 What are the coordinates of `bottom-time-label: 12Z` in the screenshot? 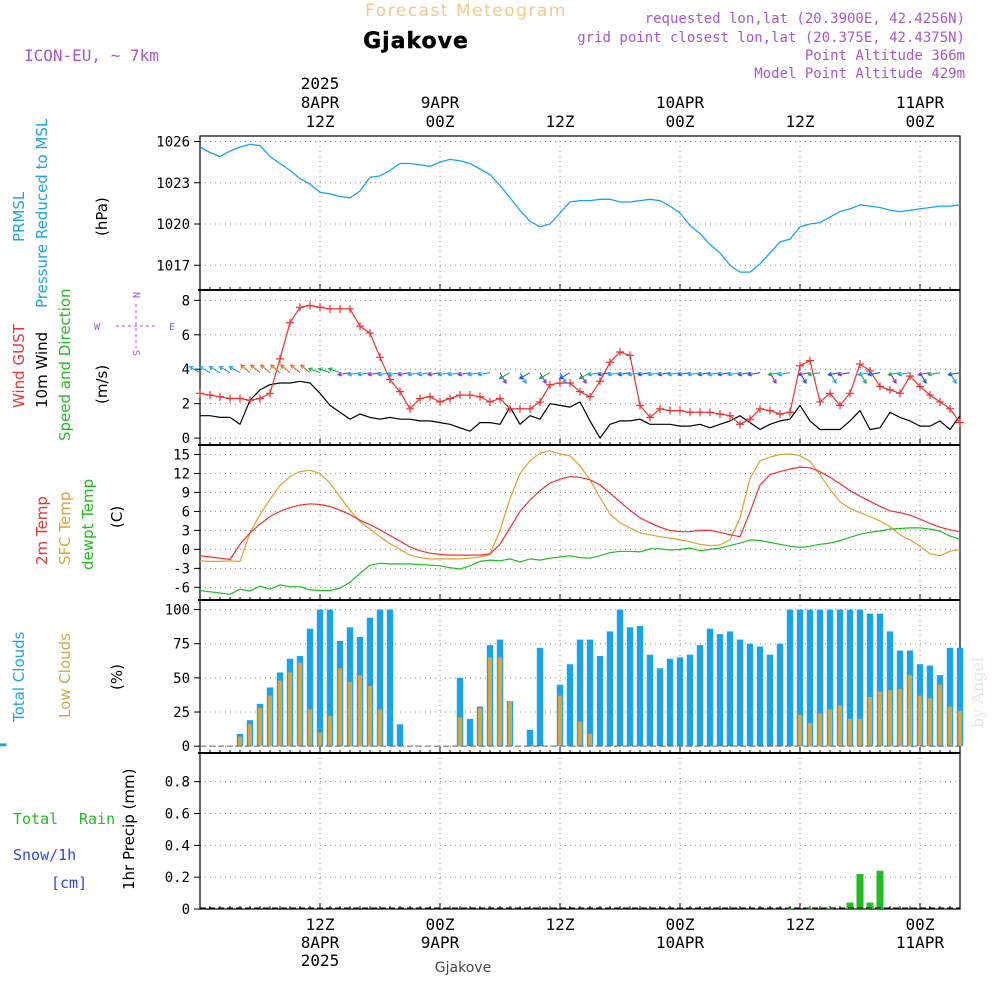 It's located at (560, 924).